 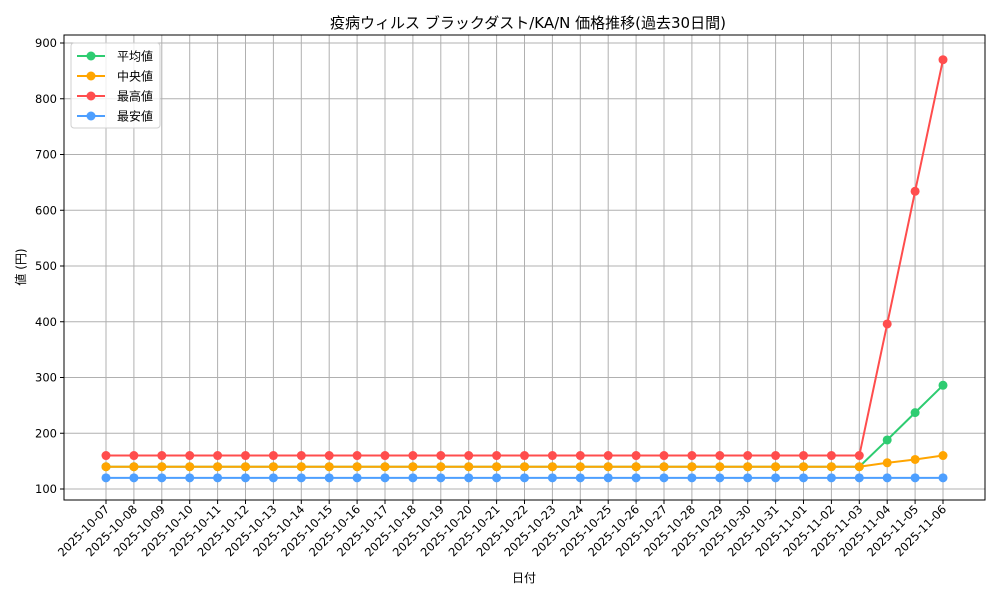 What do you see at coordinates (46, 378) in the screenshot?
I see `y-tick-label: 300` at bounding box center [46, 378].